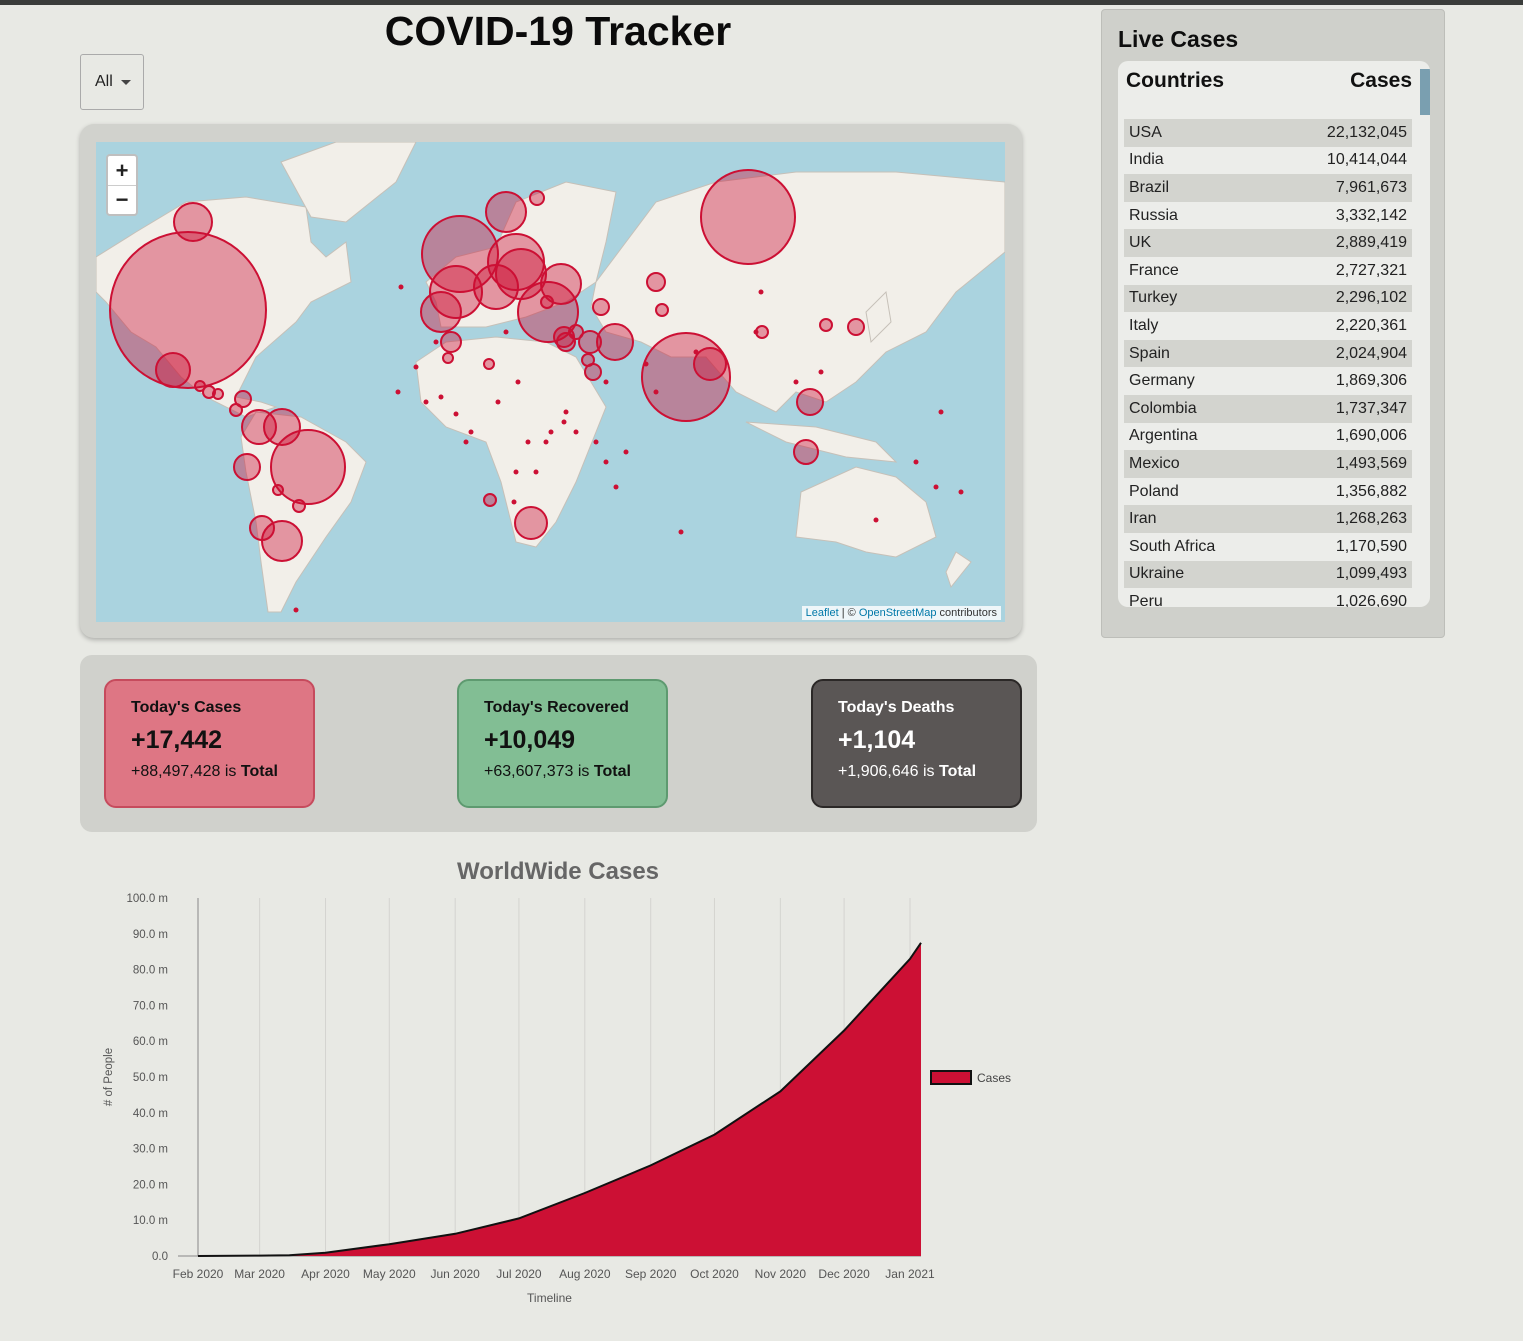 The height and width of the screenshot is (1341, 1523). I want to click on x-tick-label: Jan 2021, so click(910, 1274).